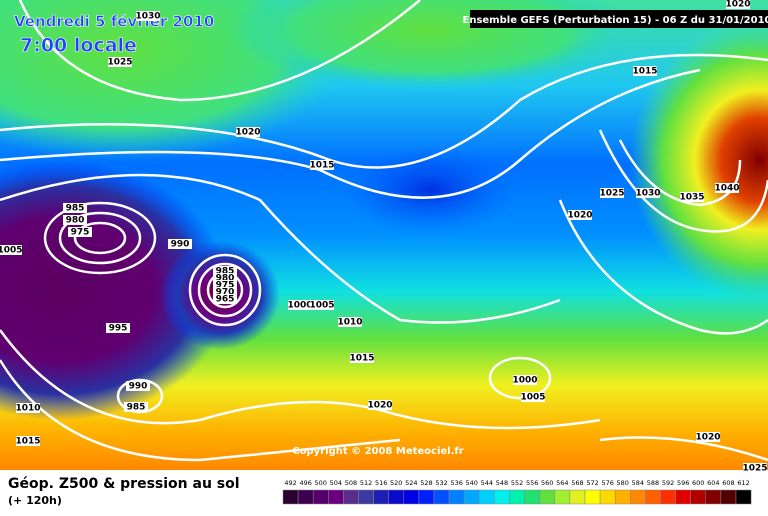 This screenshot has height=516, width=768. I want to click on colorbar-label: 572, so click(592, 483).